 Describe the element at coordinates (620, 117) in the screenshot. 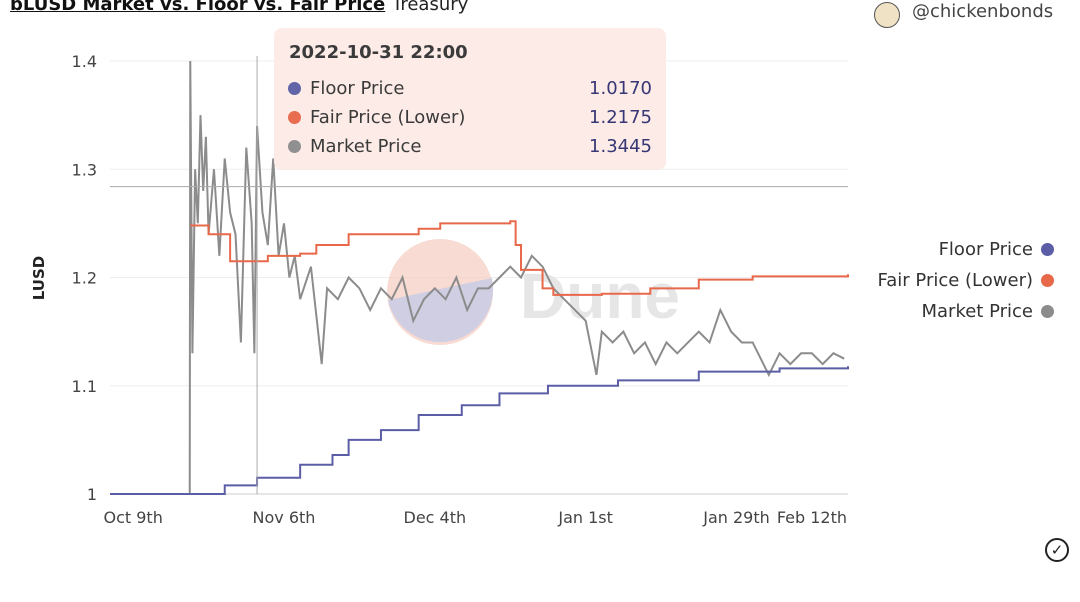

I see `tooltip-value: 1.2175` at that location.